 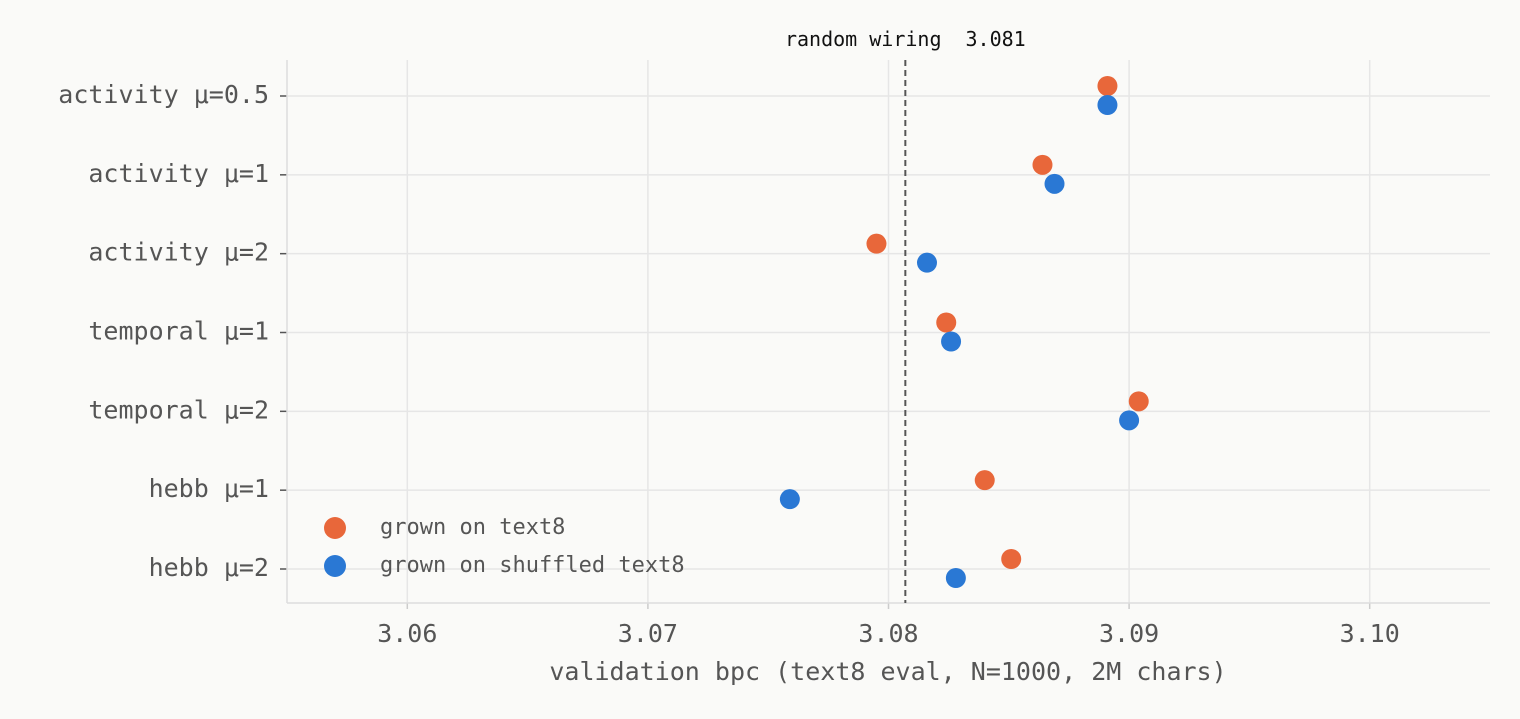 I want to click on x-tick-label: 3.08, so click(x=888, y=633).